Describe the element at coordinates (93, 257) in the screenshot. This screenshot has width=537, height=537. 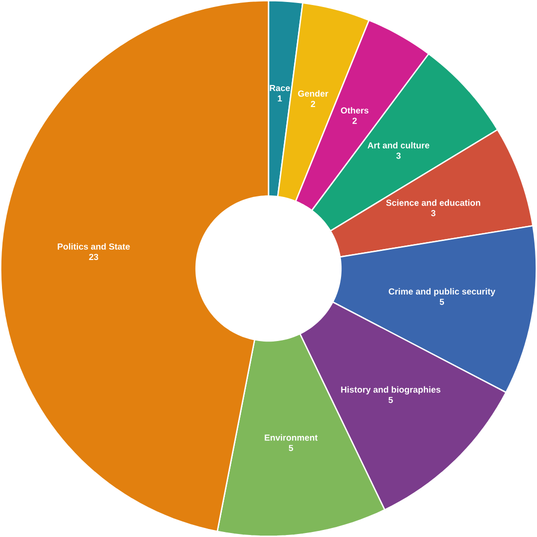
I see `data-label: 23` at that location.